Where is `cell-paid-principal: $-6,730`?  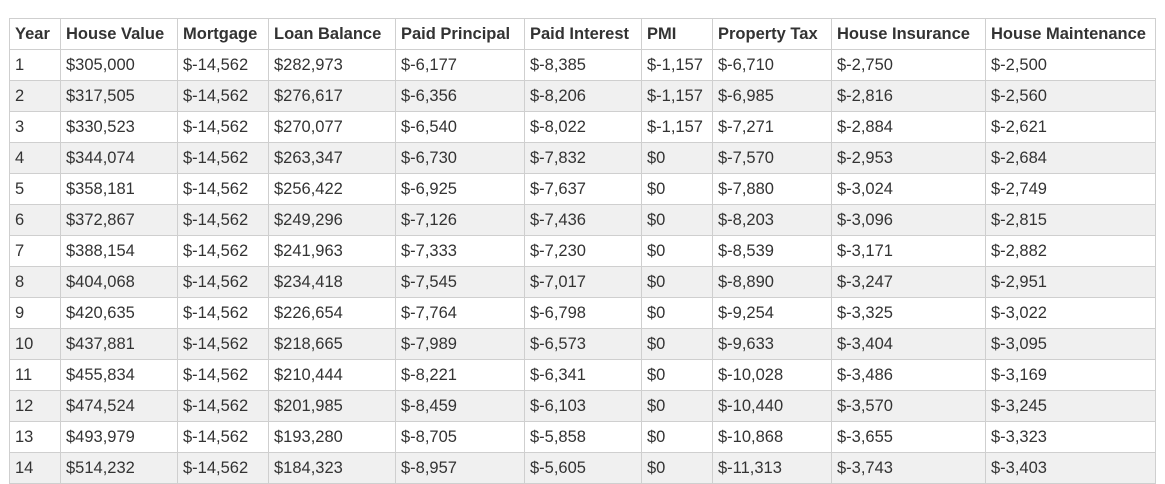
cell-paid-principal: $-6,730 is located at coordinates (460, 158).